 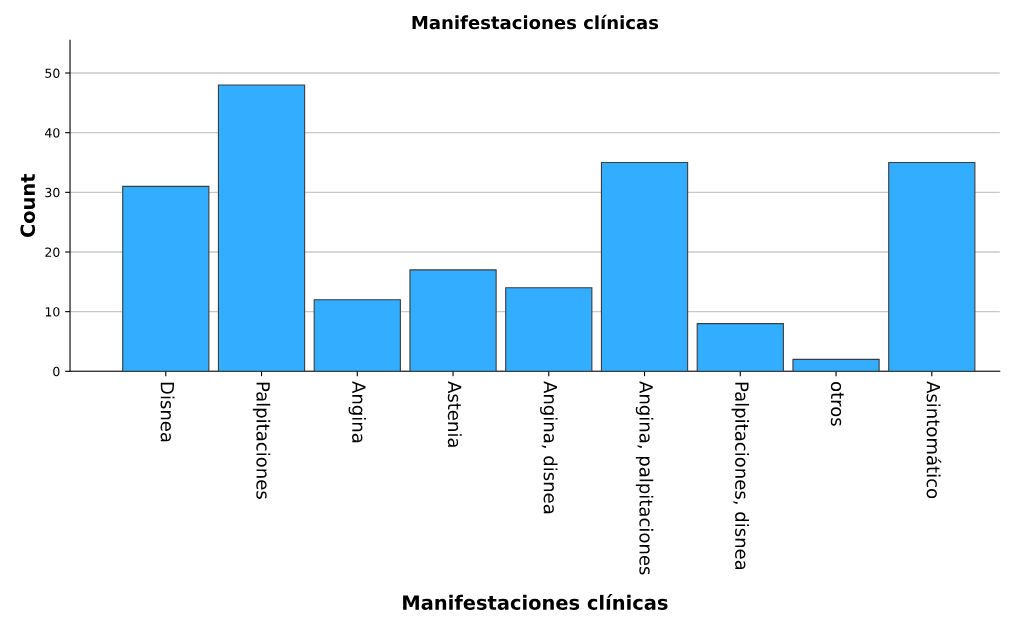 I want to click on x-tick-label: Asintomático, so click(x=934, y=440).